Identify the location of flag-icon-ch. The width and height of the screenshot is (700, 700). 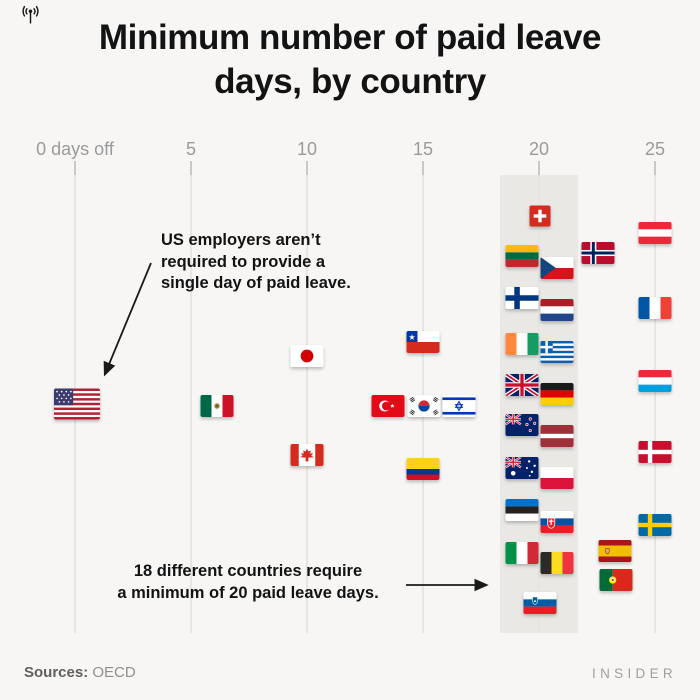
(540, 216).